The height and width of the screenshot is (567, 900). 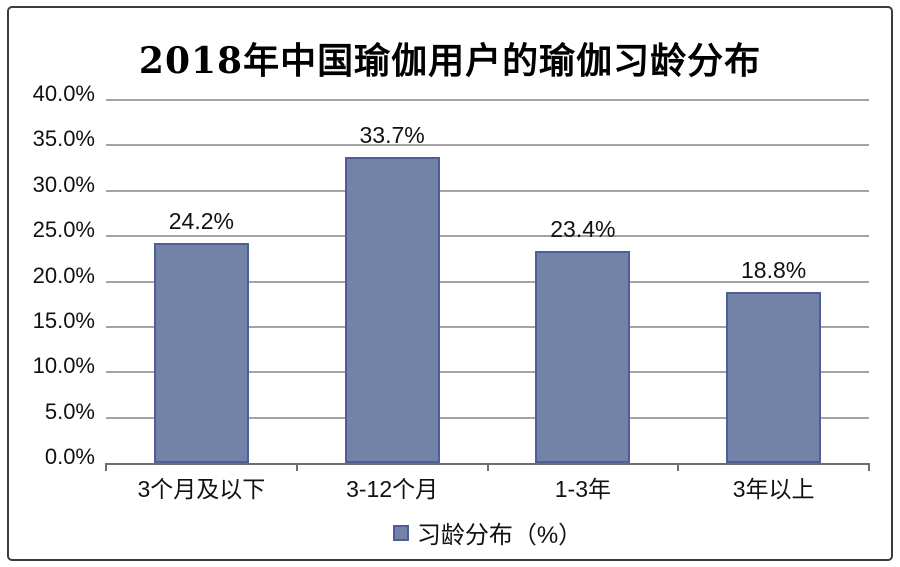 What do you see at coordinates (582, 489) in the screenshot?
I see `x-axis-label: 1-3年` at bounding box center [582, 489].